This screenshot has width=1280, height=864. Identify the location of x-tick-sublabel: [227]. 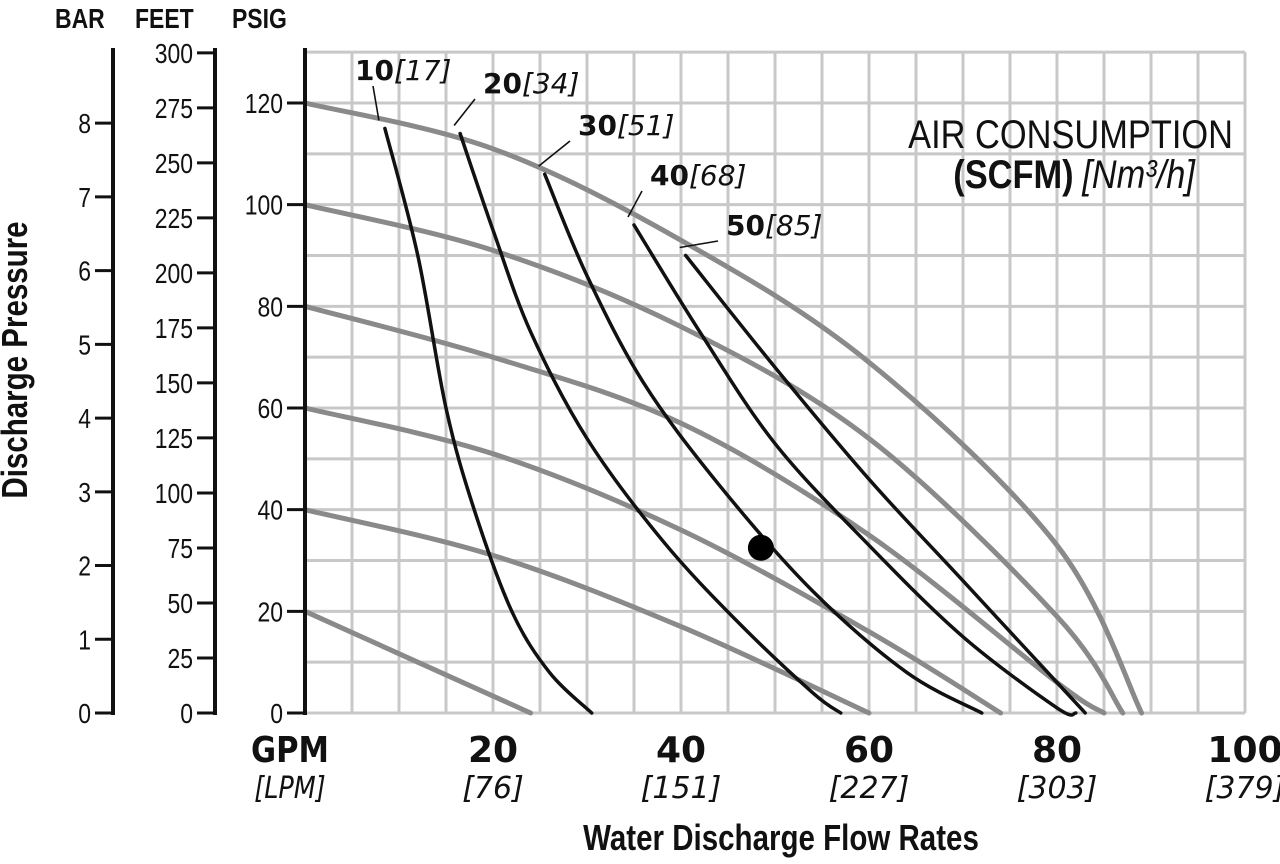
(869, 788).